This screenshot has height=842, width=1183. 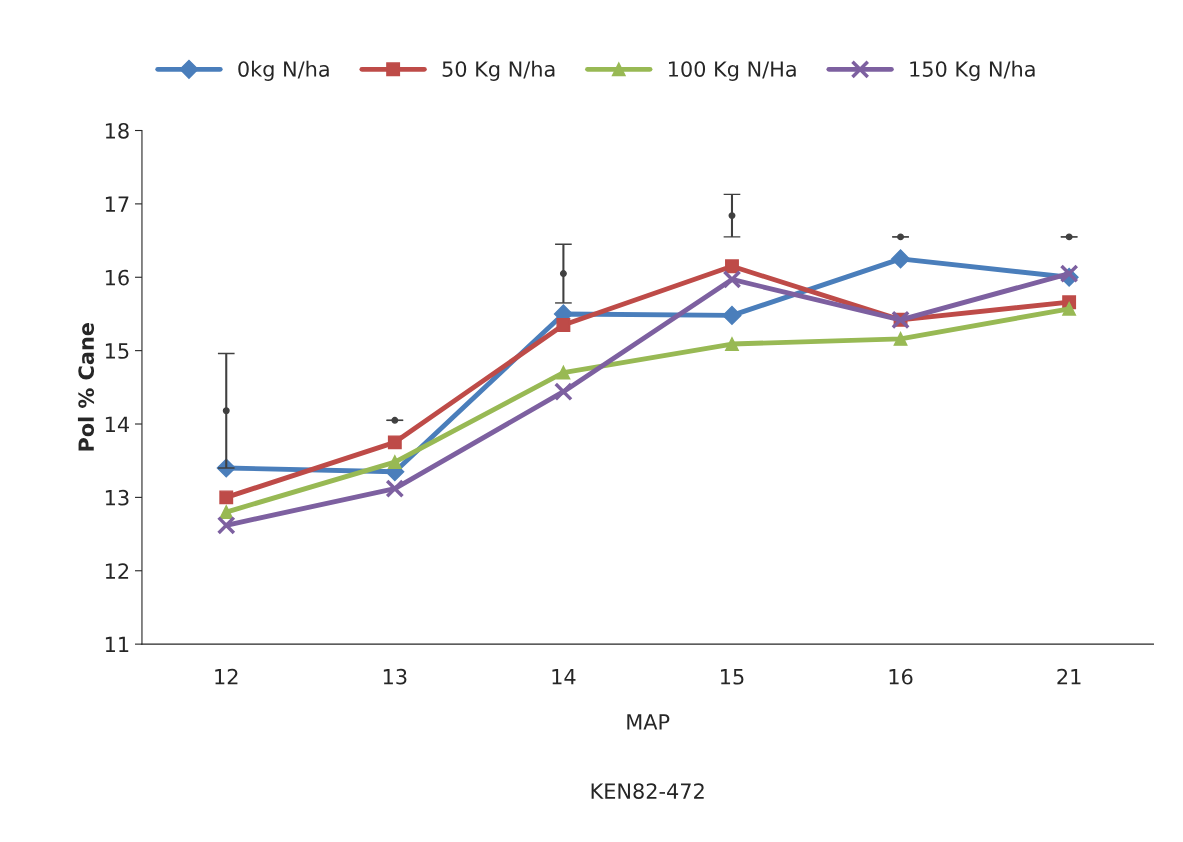 I want to click on text: KEN82-472, so click(x=647, y=791).